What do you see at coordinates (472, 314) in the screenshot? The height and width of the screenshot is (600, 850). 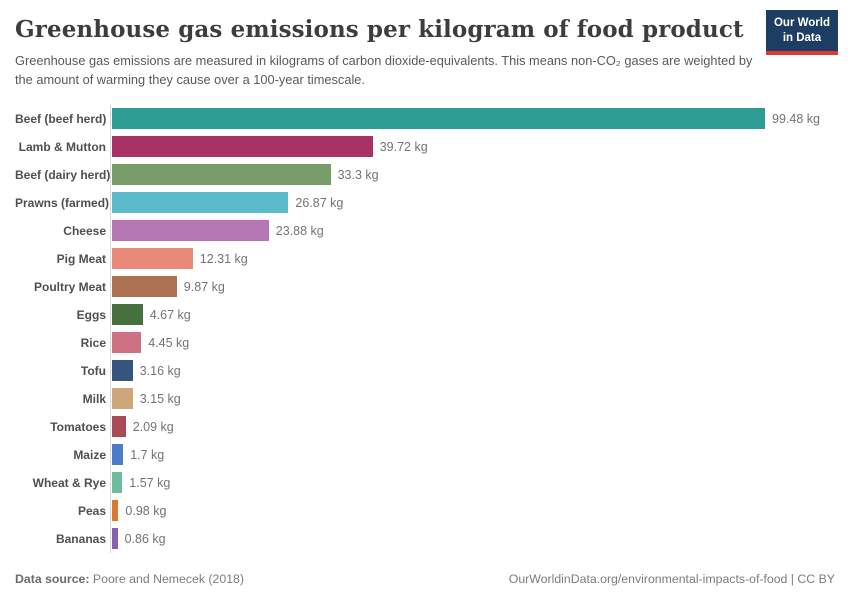 I see `bar-track: 4.67 kg` at bounding box center [472, 314].